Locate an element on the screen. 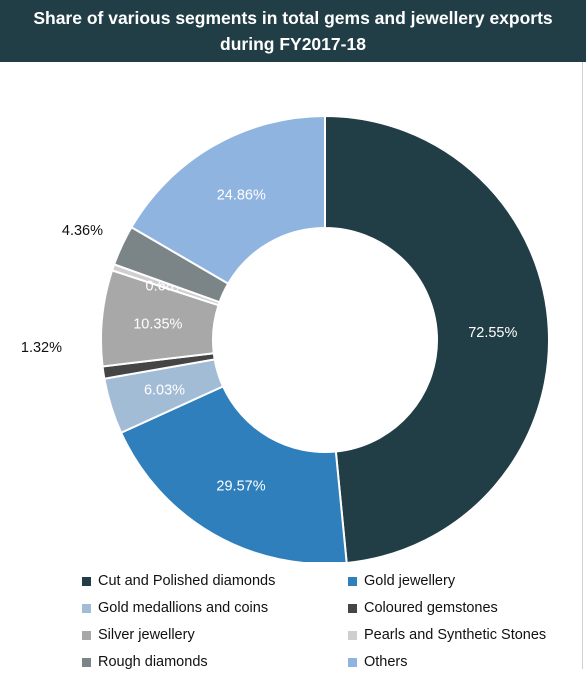 This screenshot has width=586, height=673. legend-item-silver-jewellery: Silver jewellery is located at coordinates (215, 635).